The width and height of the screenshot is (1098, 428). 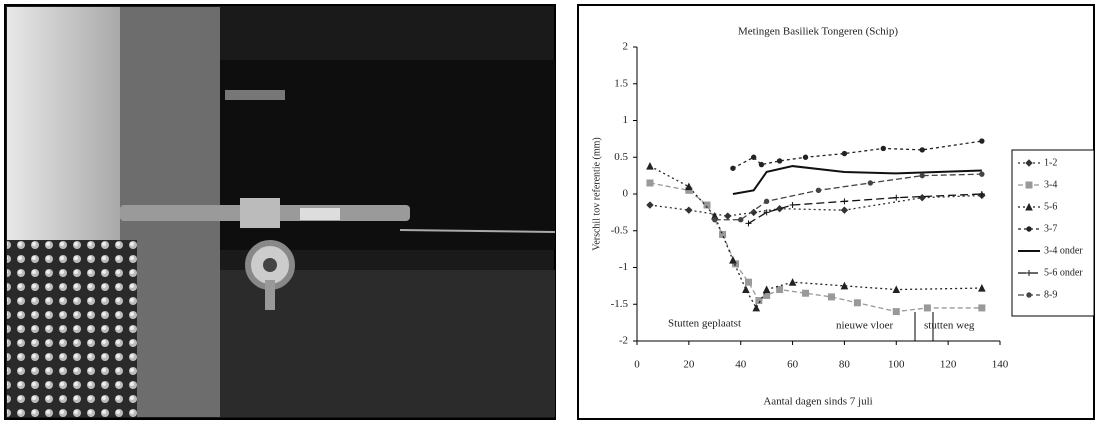 What do you see at coordinates (621, 83) in the screenshot?
I see `y-tick-label: 1.5` at bounding box center [621, 83].